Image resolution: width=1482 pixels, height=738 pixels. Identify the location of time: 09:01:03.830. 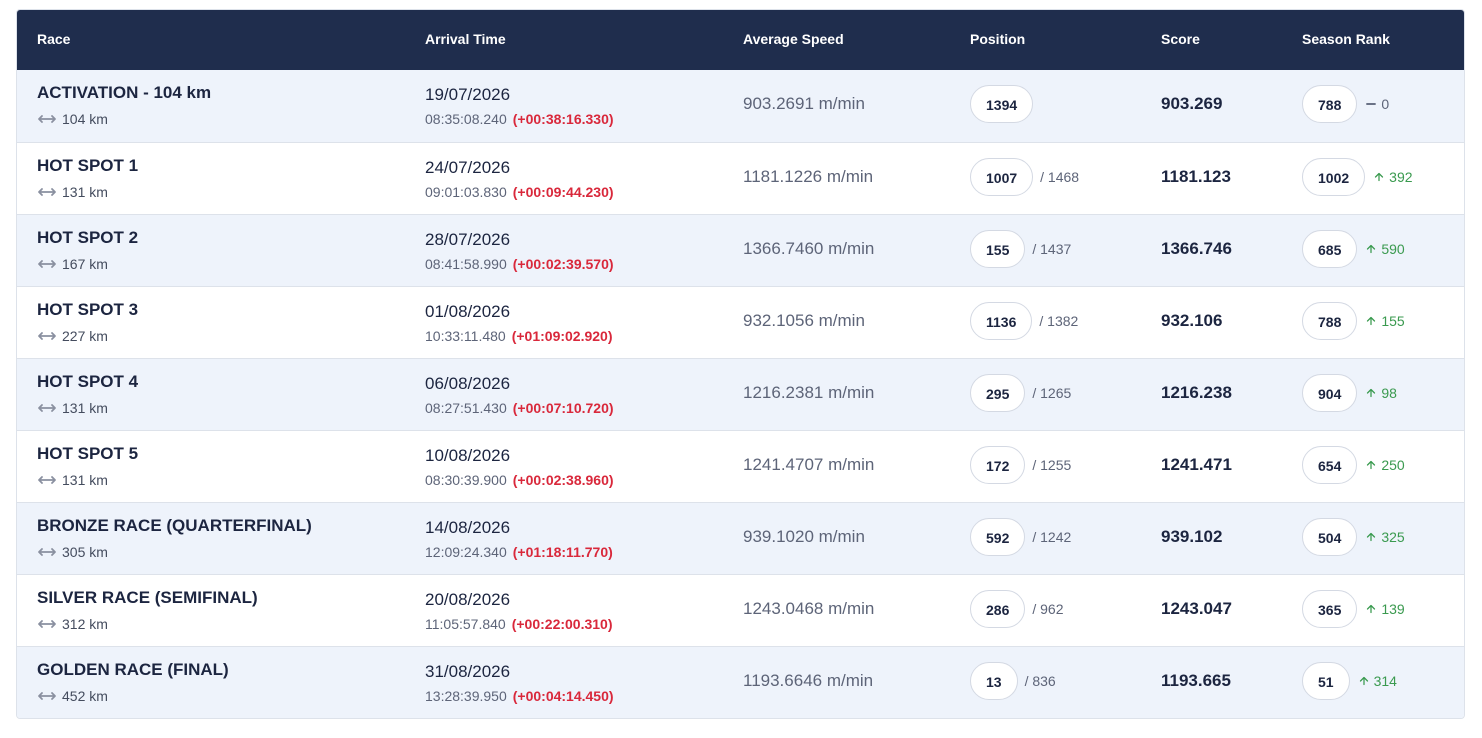
(466, 192).